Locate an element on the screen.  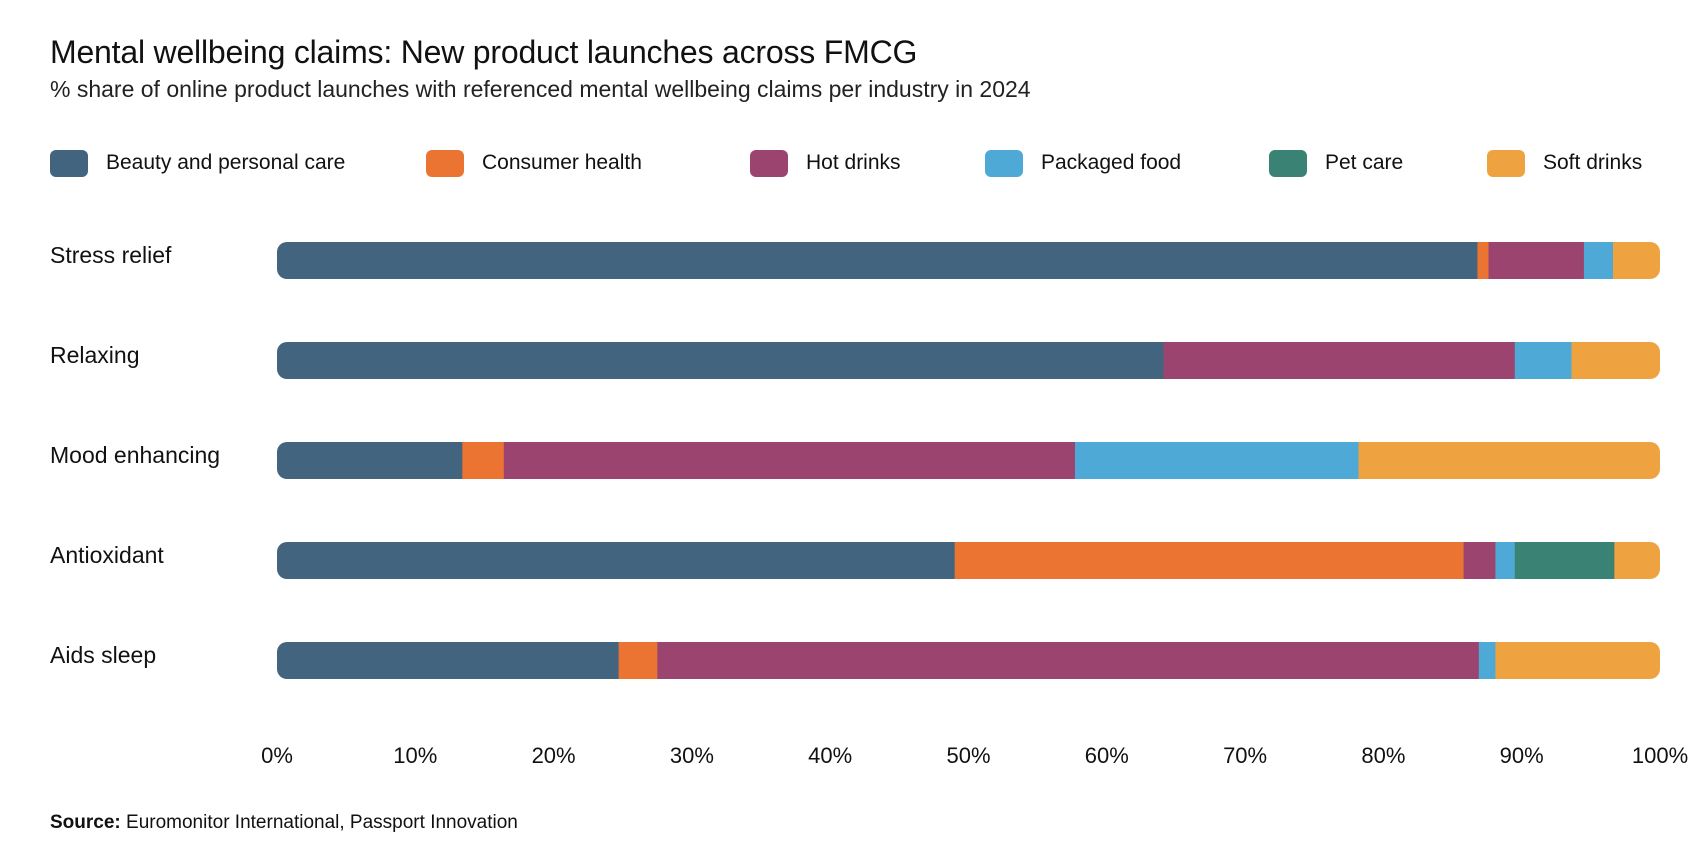
legend-swatch-consumer-health is located at coordinates (445, 163).